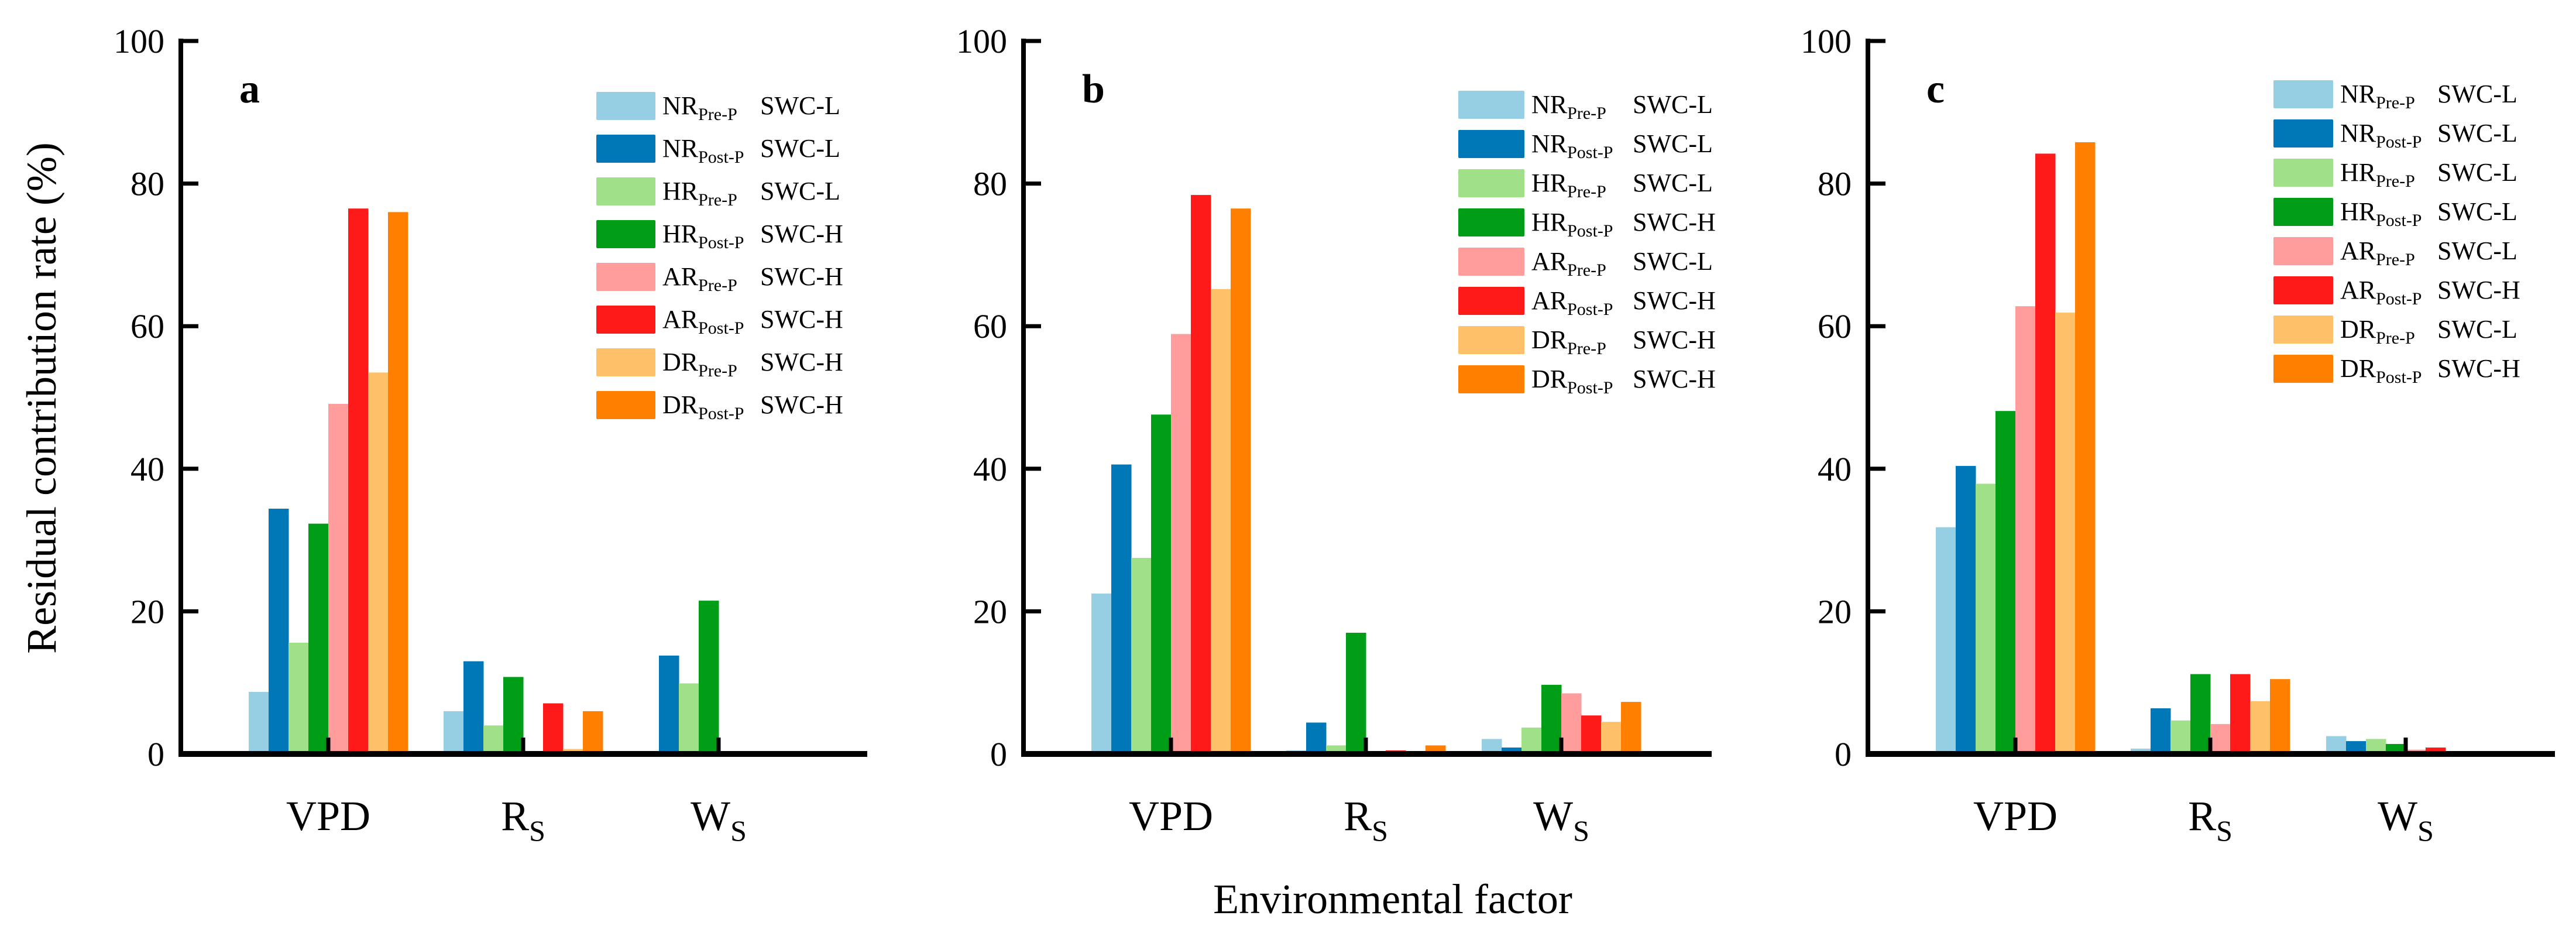  I want to click on panel-label: b, so click(1093, 89).